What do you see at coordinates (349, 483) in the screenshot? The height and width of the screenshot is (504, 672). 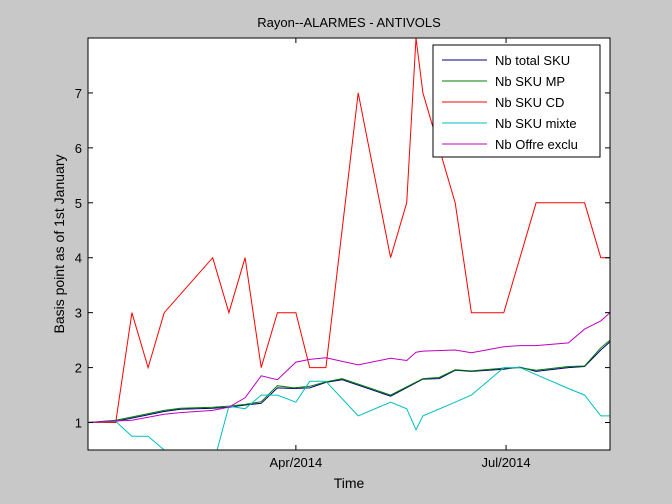 I see `x-axis-label: Time` at bounding box center [349, 483].